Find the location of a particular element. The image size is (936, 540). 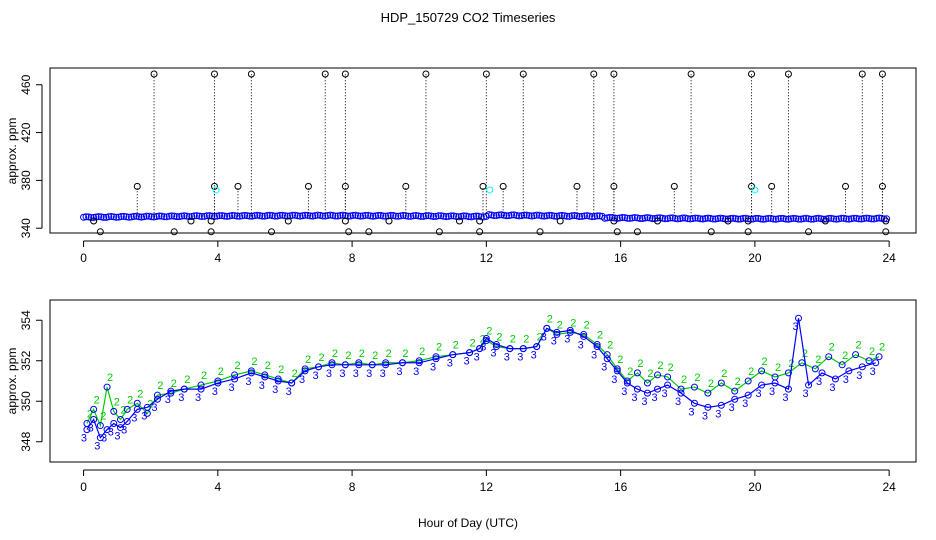

chart-title: HDP_150729 CO2 Timeseries is located at coordinates (468, 17).